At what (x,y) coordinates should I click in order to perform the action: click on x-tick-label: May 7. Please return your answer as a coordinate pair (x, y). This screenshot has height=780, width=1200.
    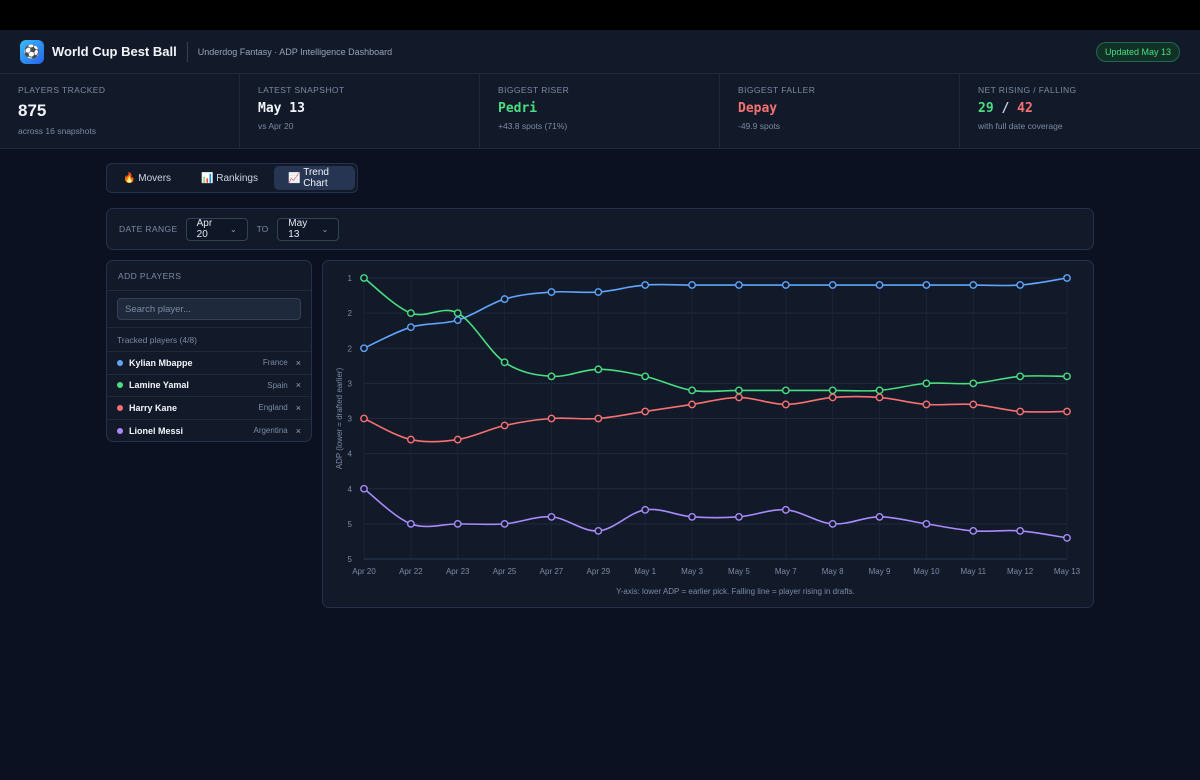
    Looking at the image, I should click on (786, 571).